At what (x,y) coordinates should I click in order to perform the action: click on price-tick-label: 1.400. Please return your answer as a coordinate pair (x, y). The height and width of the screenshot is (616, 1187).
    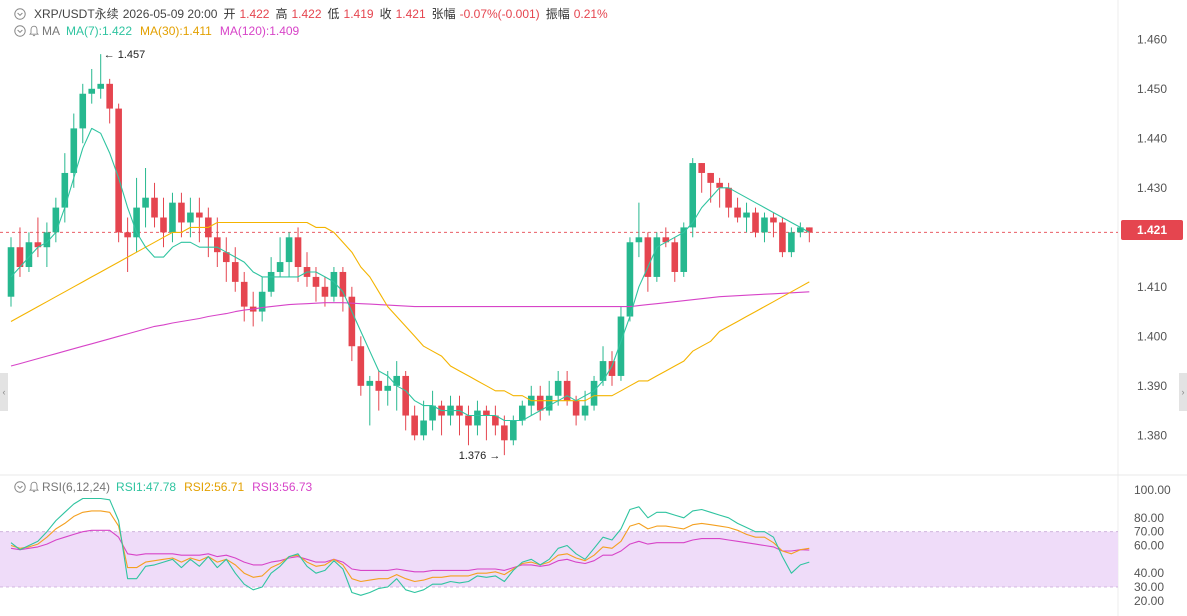
    Looking at the image, I should click on (1152, 336).